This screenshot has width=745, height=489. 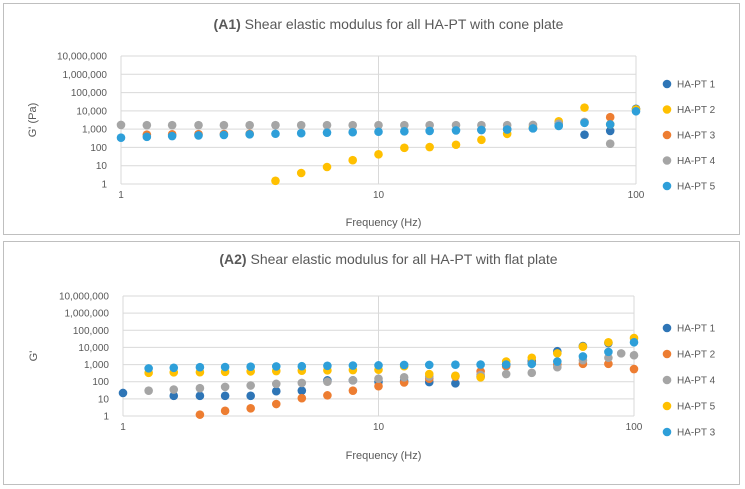 What do you see at coordinates (106, 417) in the screenshot?
I see `y-tick-label: 1` at bounding box center [106, 417].